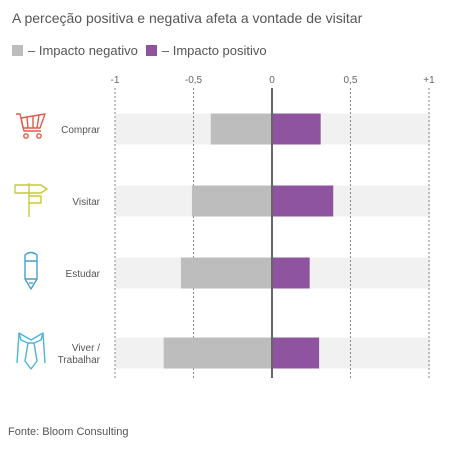 The image size is (450, 449). Describe the element at coordinates (31, 200) in the screenshot. I see `signpost-icon` at that location.